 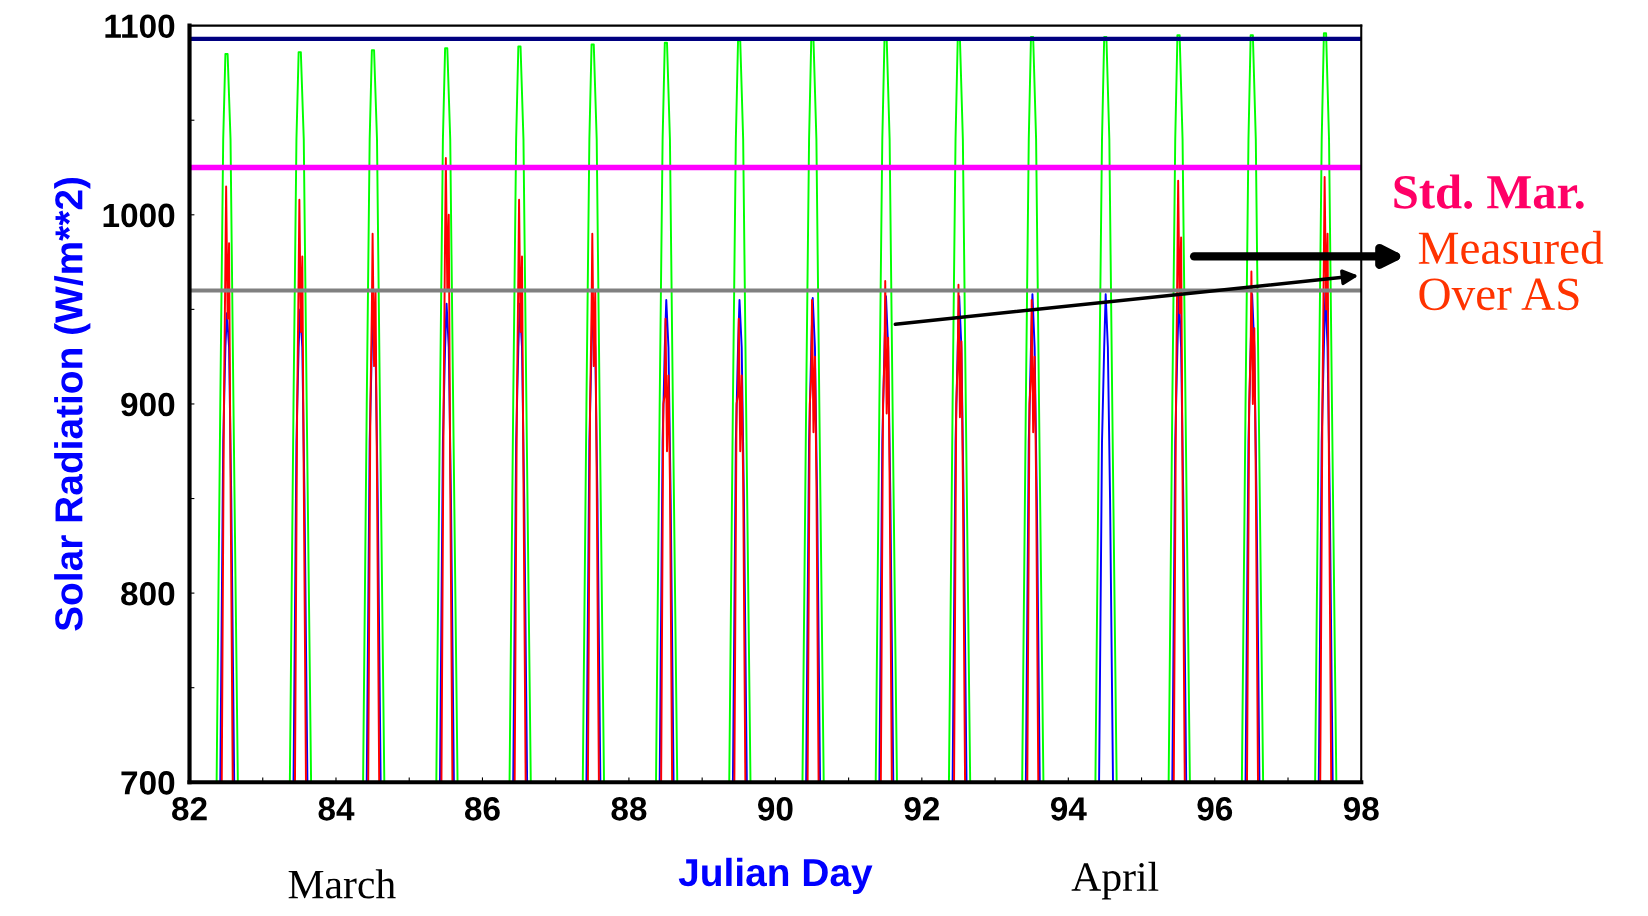 I want to click on text: April, so click(x=1115, y=880).